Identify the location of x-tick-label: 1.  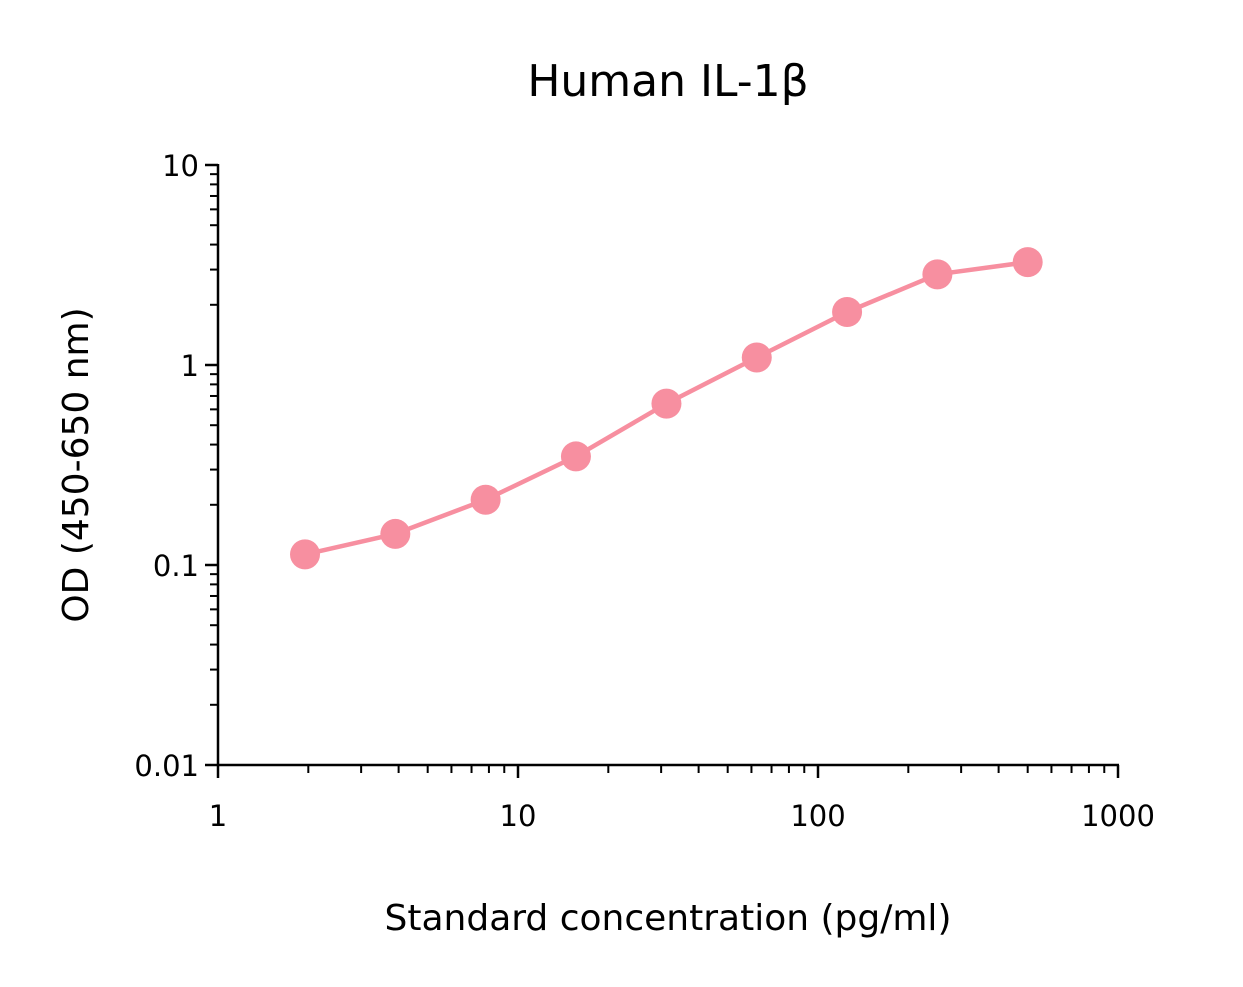
(218, 816).